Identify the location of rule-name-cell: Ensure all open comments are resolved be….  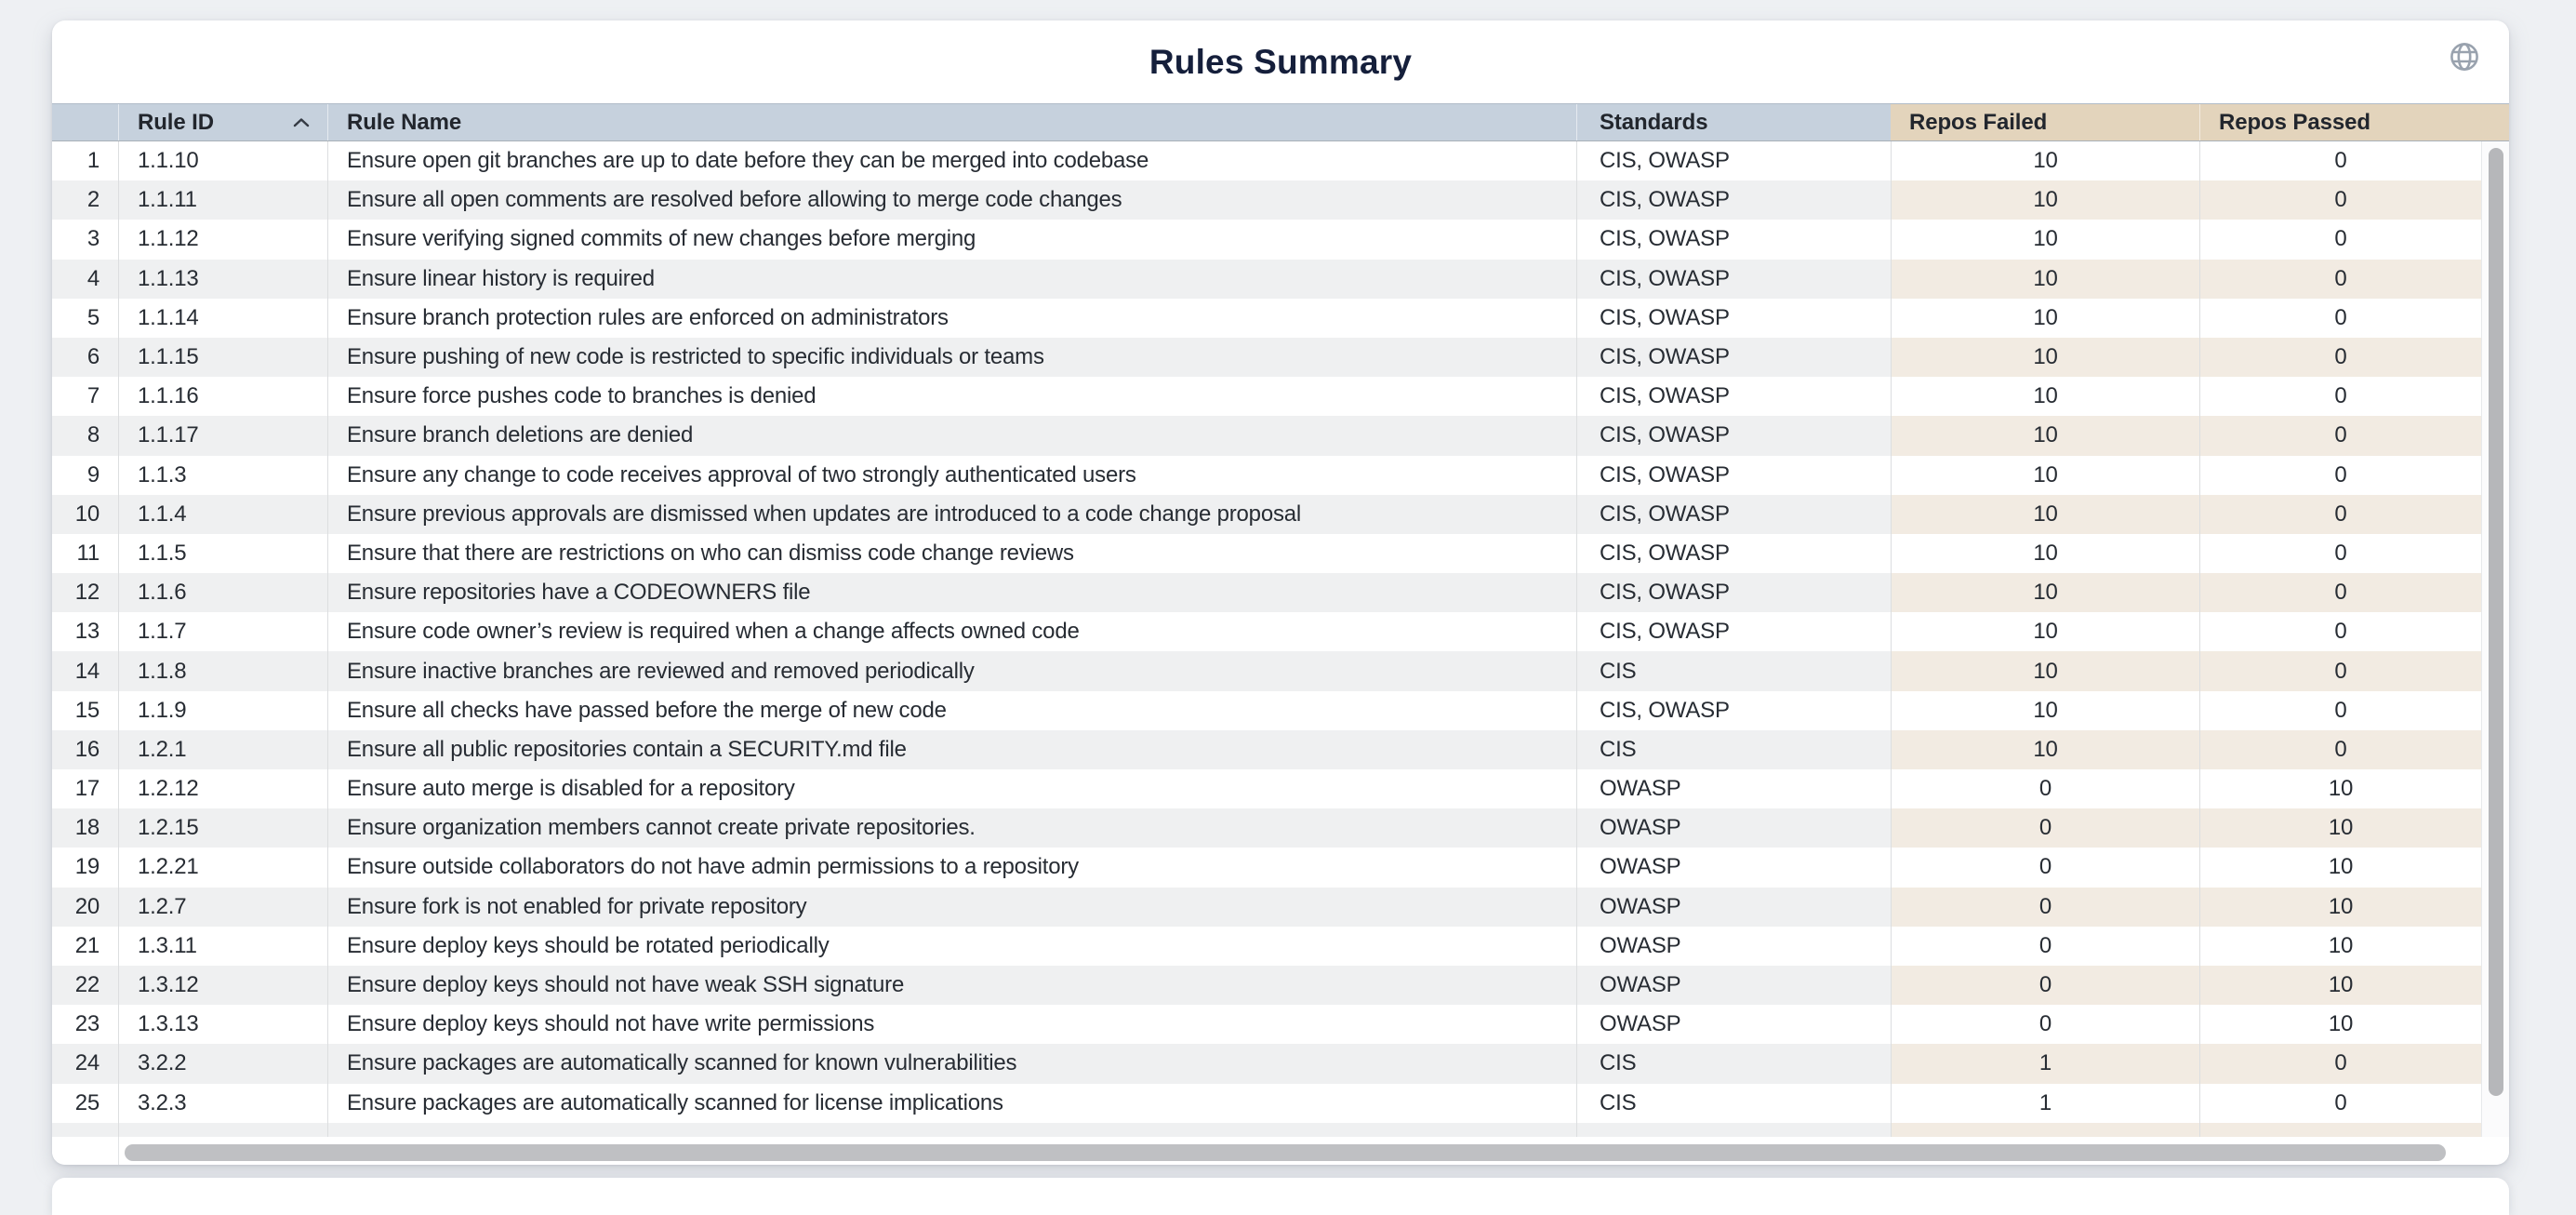
(951, 200).